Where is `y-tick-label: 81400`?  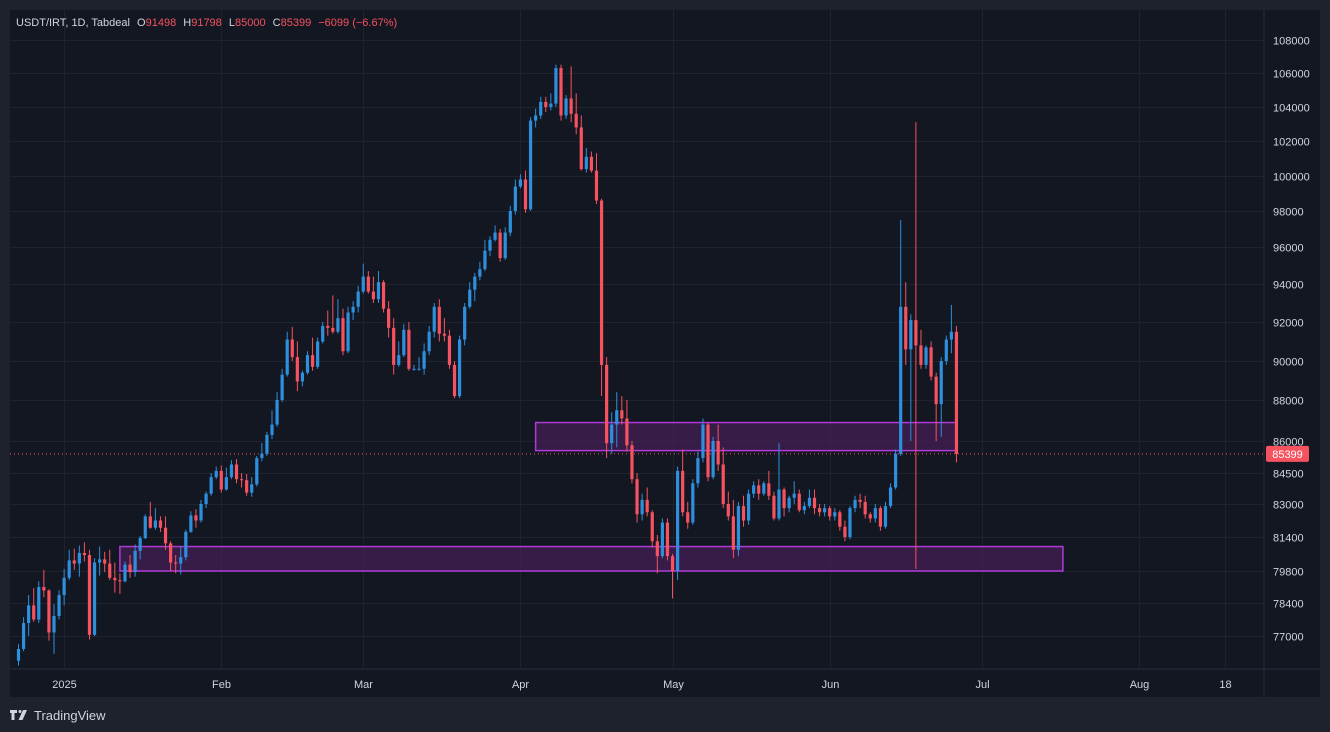 y-tick-label: 81400 is located at coordinates (1288, 539).